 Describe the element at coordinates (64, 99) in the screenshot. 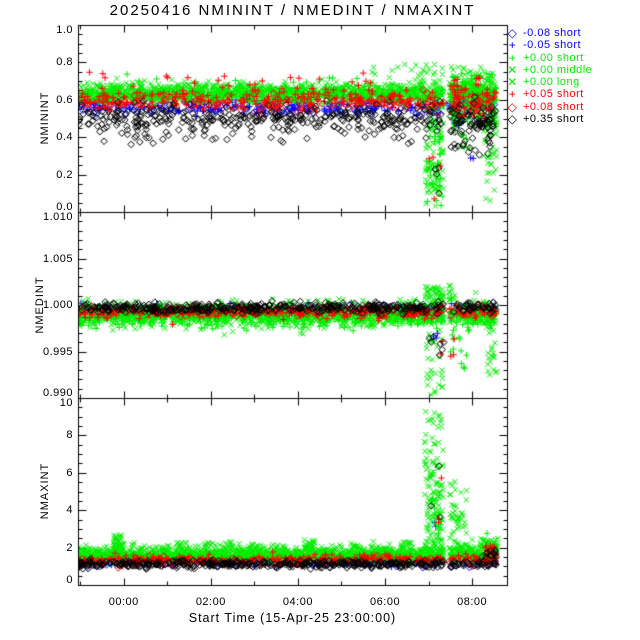

I see `y-tick-label: 0.6` at that location.